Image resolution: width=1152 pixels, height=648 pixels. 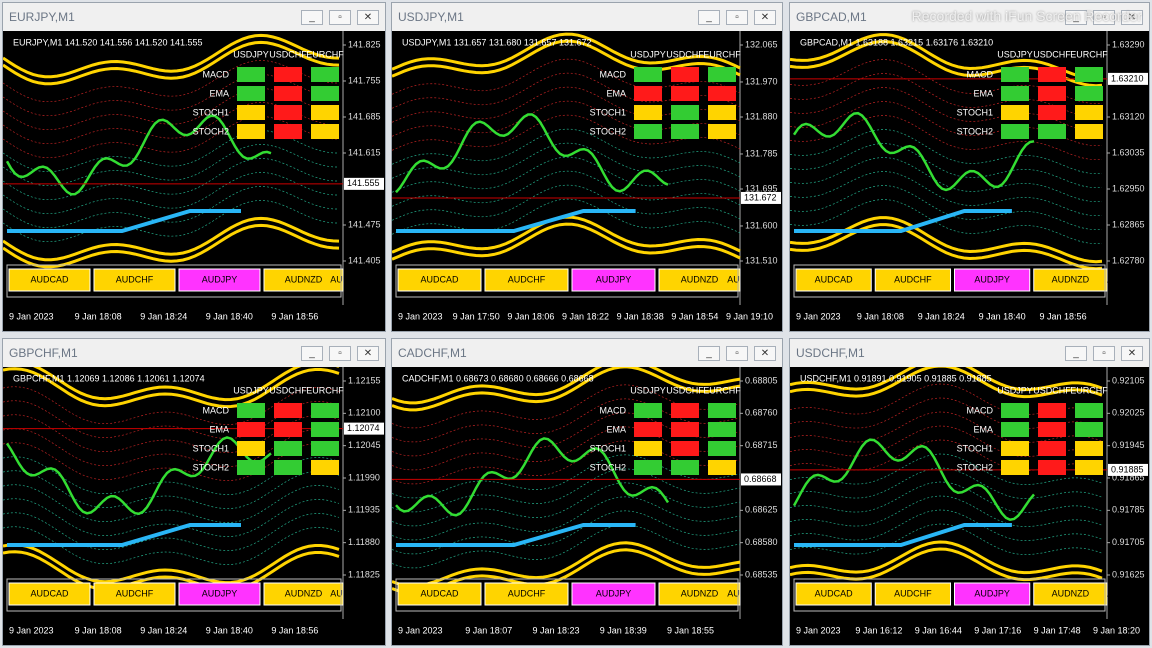 What do you see at coordinates (585, 316) in the screenshot?
I see `time-label: 9 Jan 18:22` at bounding box center [585, 316].